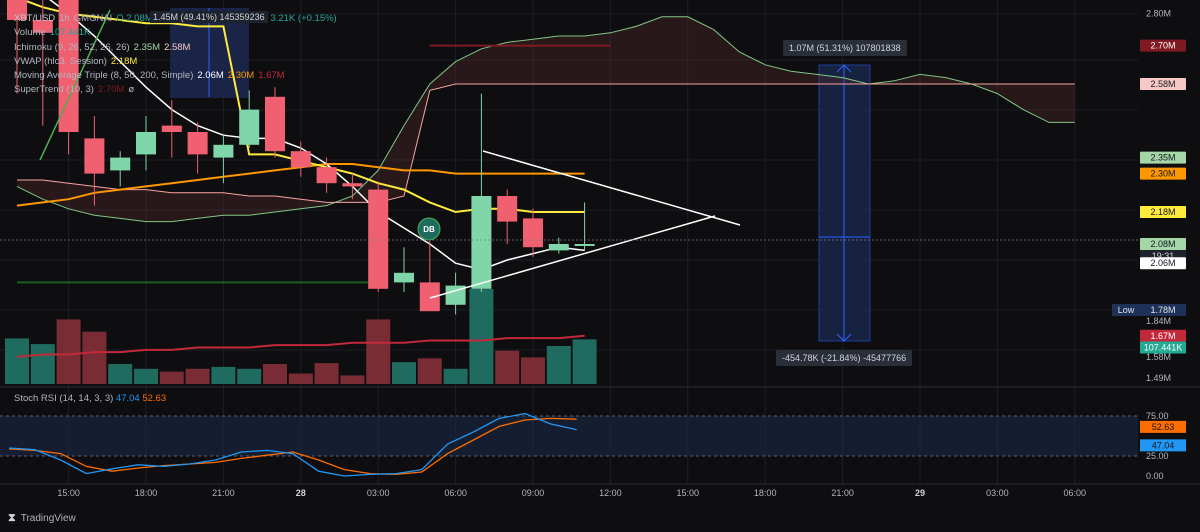  I want to click on ma-value-3: 1.67M, so click(271, 76).